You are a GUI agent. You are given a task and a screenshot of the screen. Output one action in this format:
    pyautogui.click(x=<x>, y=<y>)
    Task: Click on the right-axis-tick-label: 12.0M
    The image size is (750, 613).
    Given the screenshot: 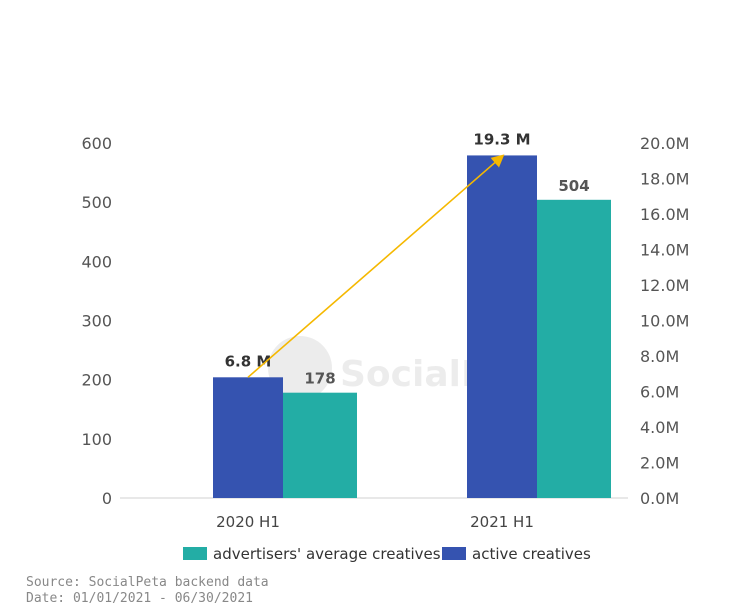 What is the action you would take?
    pyautogui.click(x=664, y=285)
    